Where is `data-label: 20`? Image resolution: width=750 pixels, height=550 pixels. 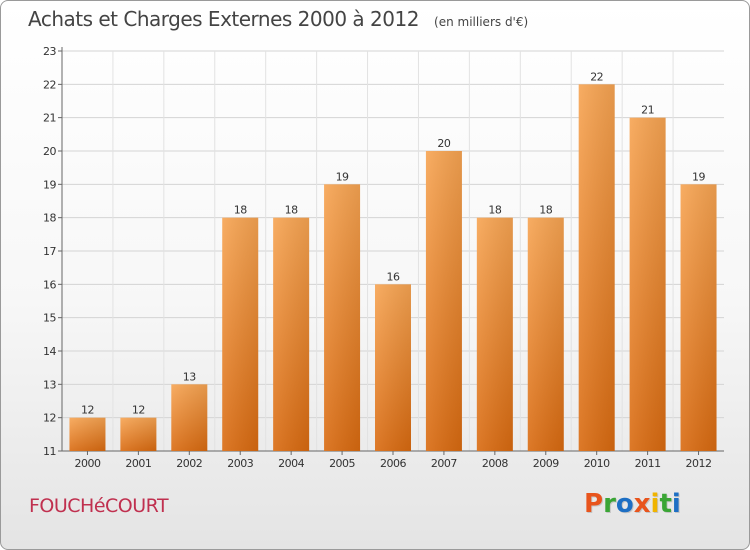 data-label: 20 is located at coordinates (443, 143).